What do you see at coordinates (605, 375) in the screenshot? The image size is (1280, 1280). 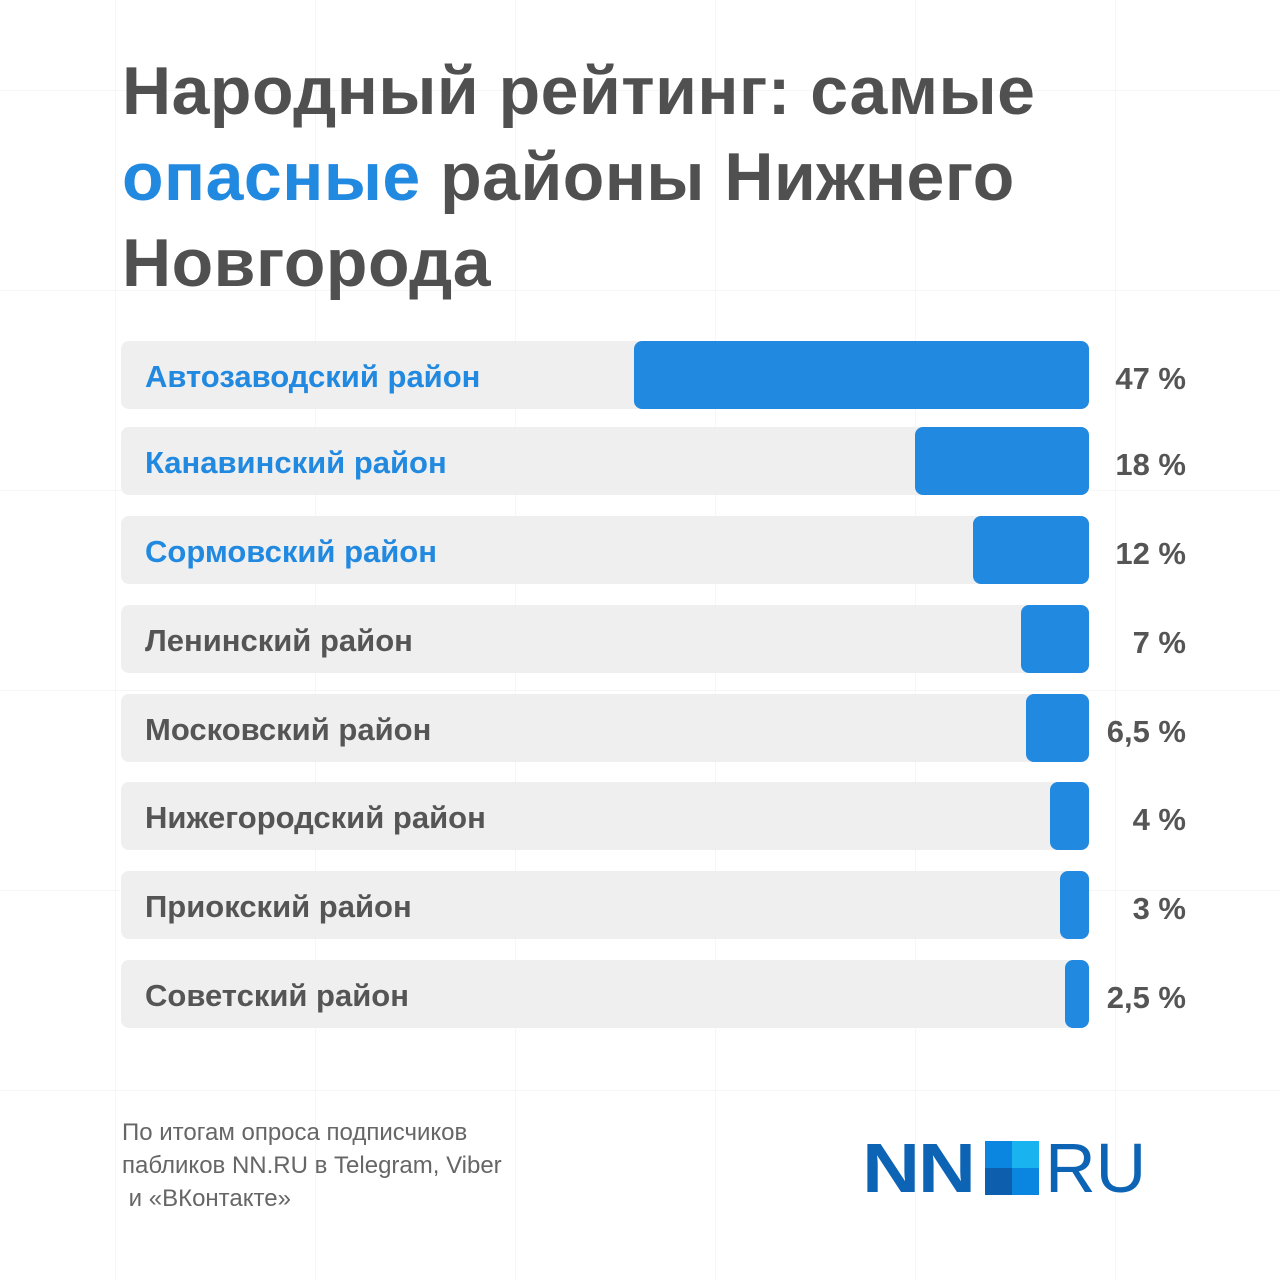 I see `bar-row: Автозаводский район` at bounding box center [605, 375].